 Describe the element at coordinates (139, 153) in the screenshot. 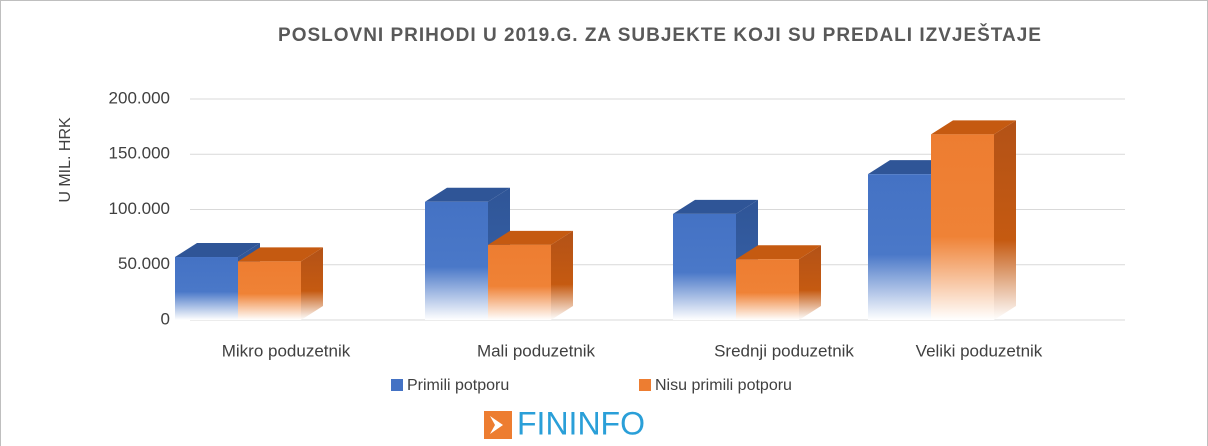

I see `y-tick-label: 150.000` at that location.